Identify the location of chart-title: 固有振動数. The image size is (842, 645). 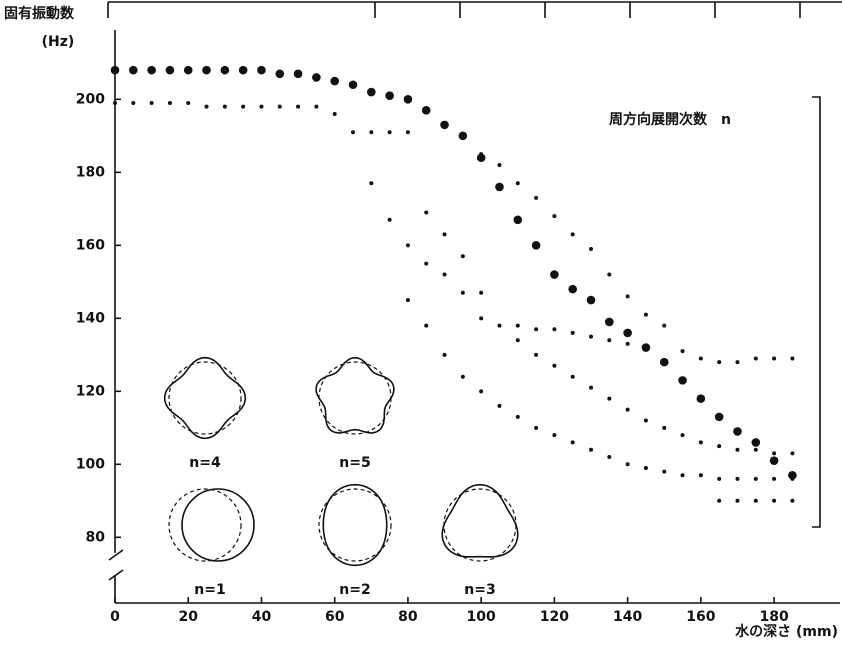
(39, 13).